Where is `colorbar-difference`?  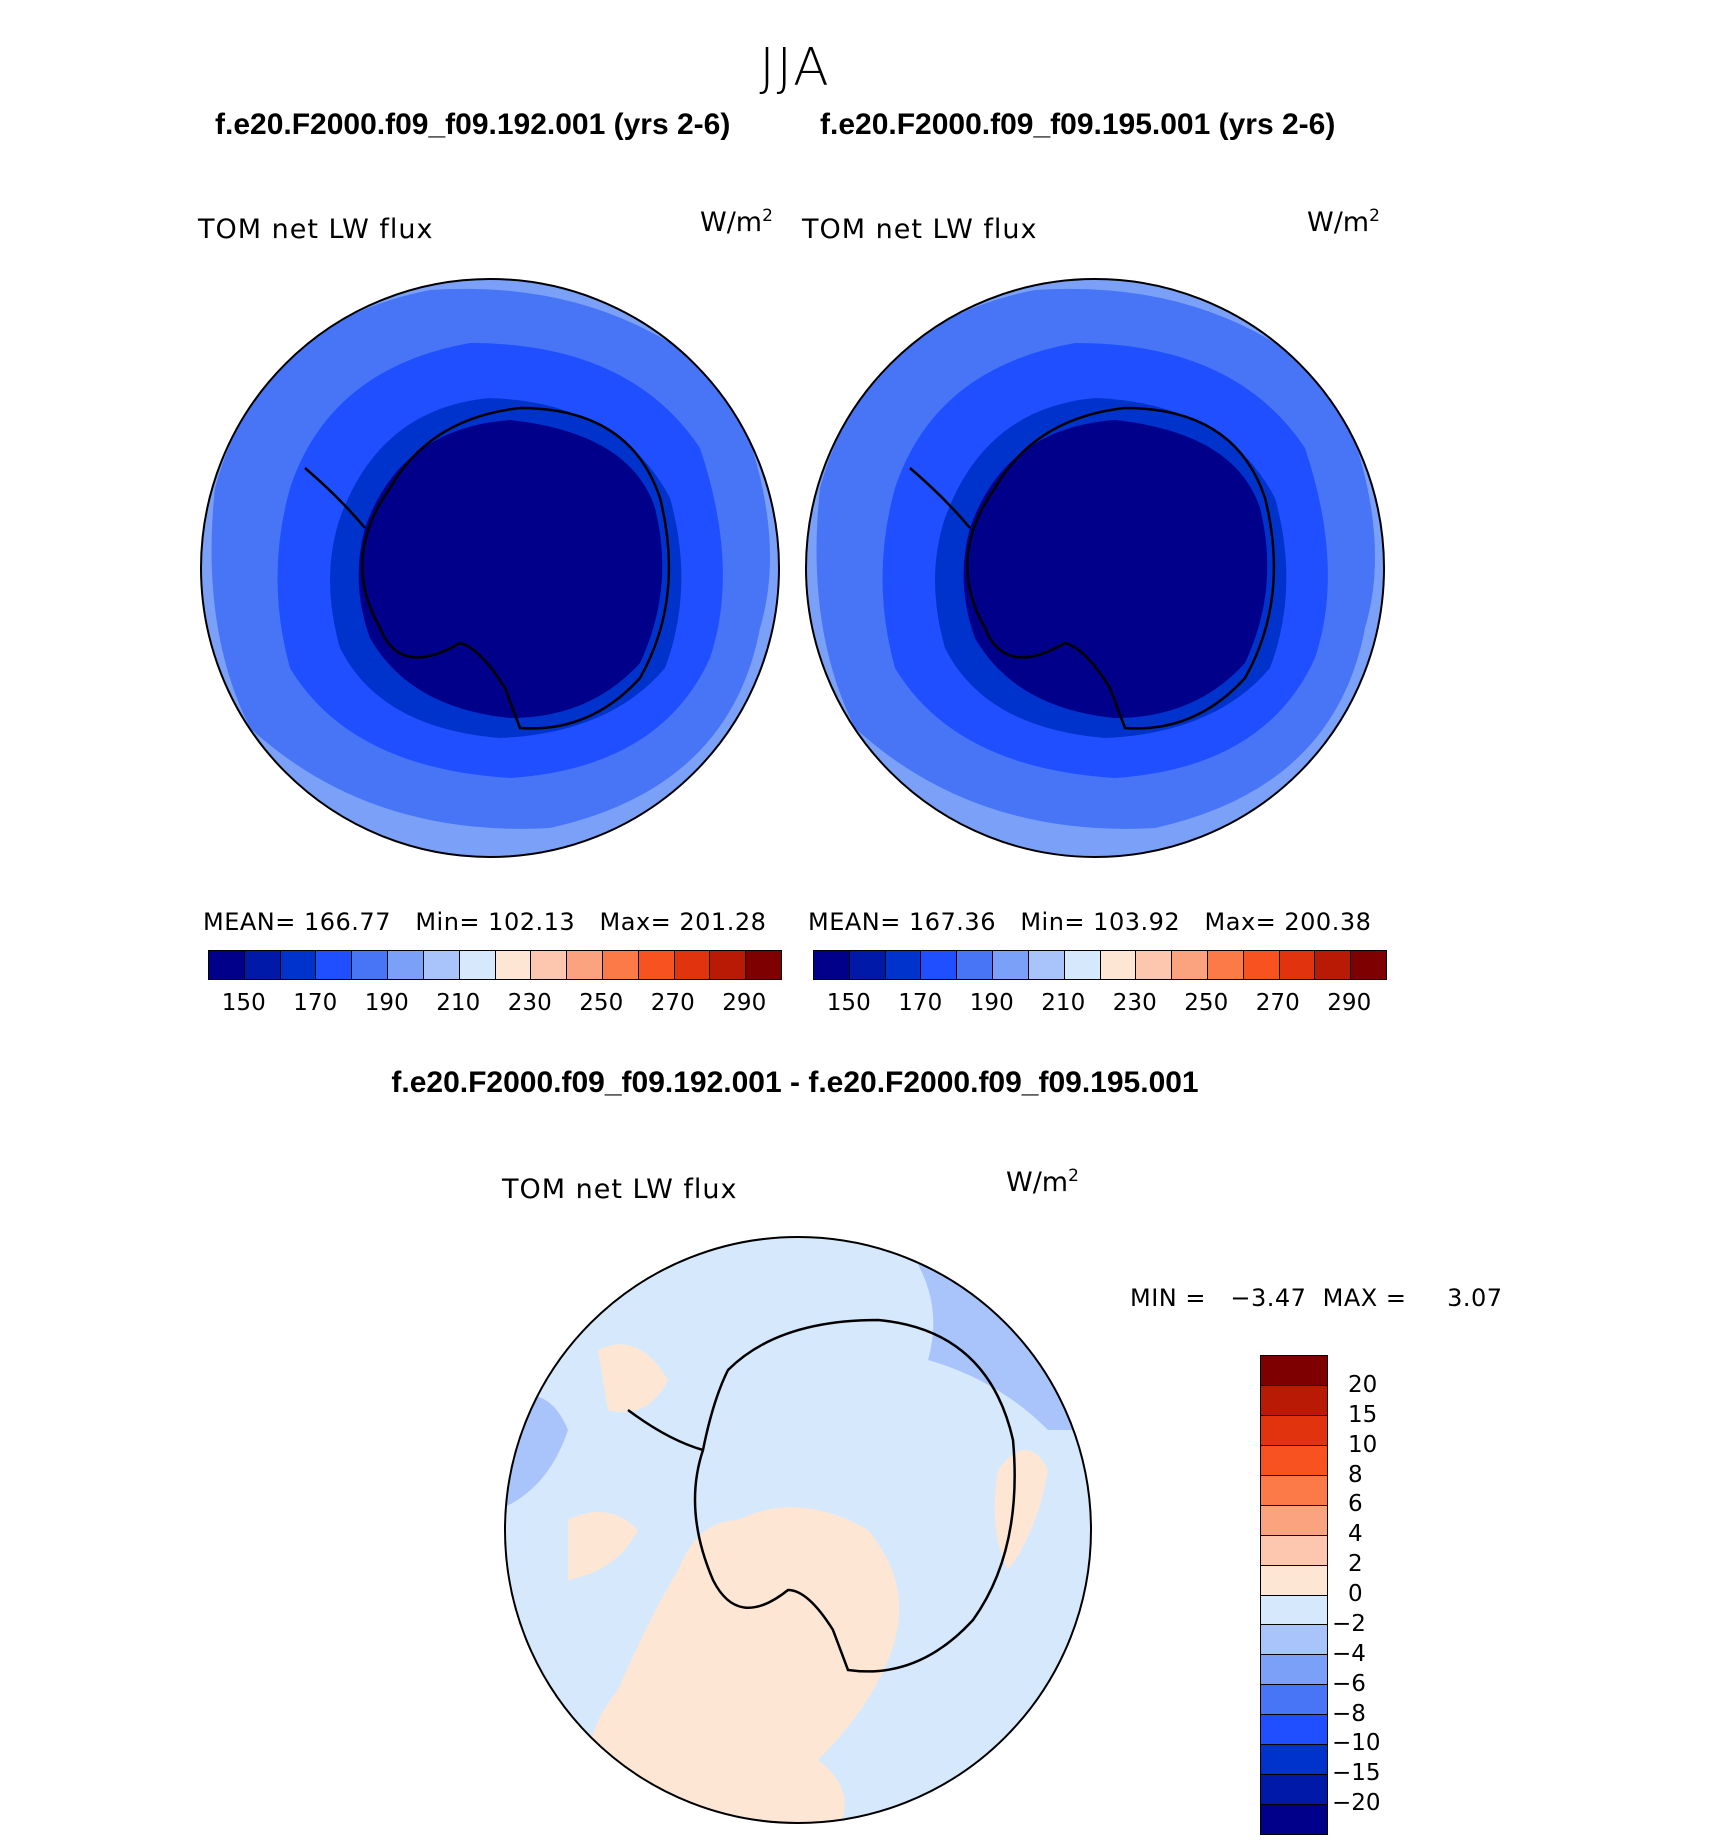 colorbar-difference is located at coordinates (1294, 1595).